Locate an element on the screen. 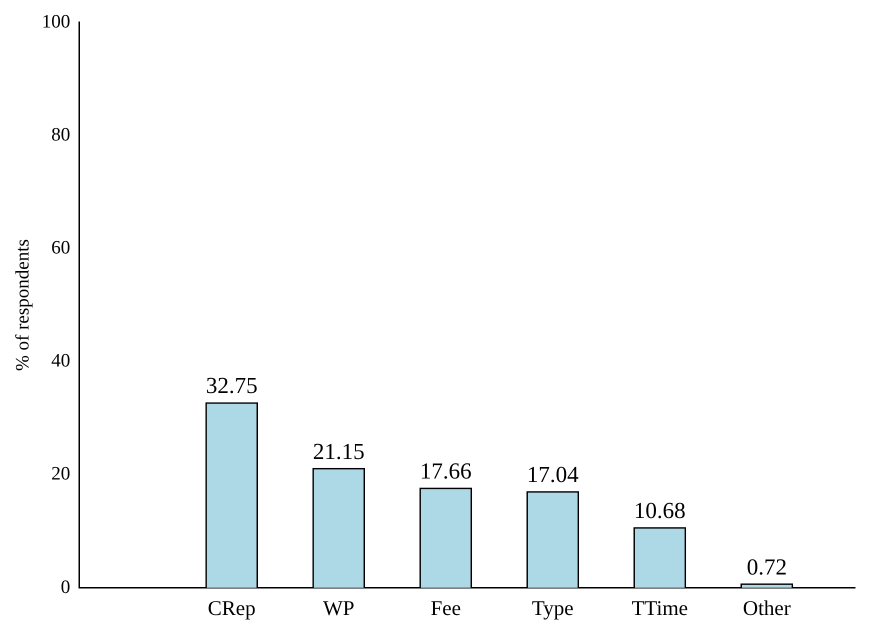 This screenshot has height=633, width=869. data-label: 10.68 is located at coordinates (660, 510).